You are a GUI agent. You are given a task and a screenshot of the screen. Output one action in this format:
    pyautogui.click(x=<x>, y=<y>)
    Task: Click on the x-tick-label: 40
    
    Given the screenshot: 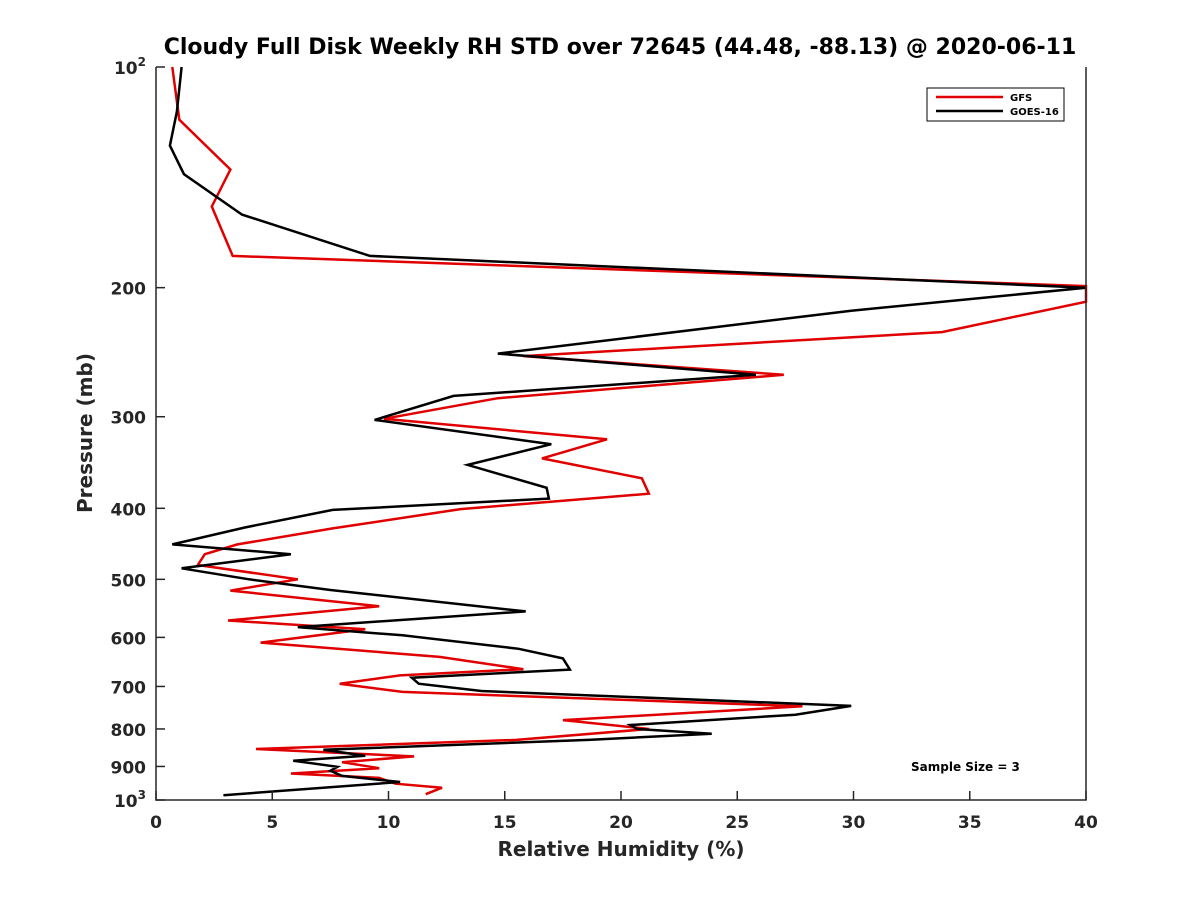 What is the action you would take?
    pyautogui.click(x=1086, y=823)
    